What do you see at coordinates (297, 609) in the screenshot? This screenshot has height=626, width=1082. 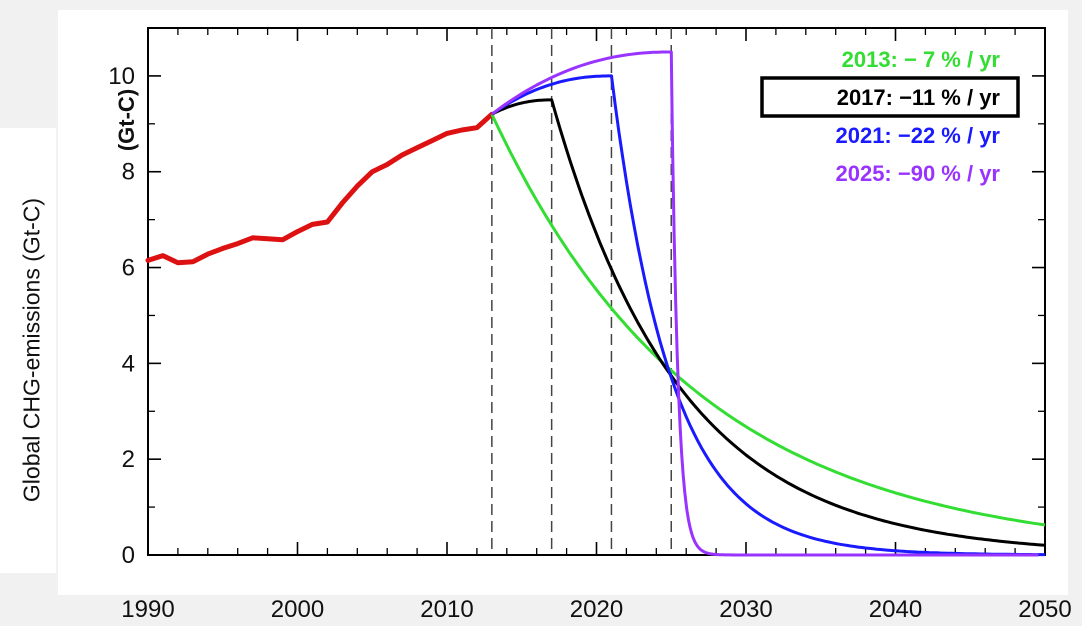 I see `x-tick-label: 2000` at bounding box center [297, 609].